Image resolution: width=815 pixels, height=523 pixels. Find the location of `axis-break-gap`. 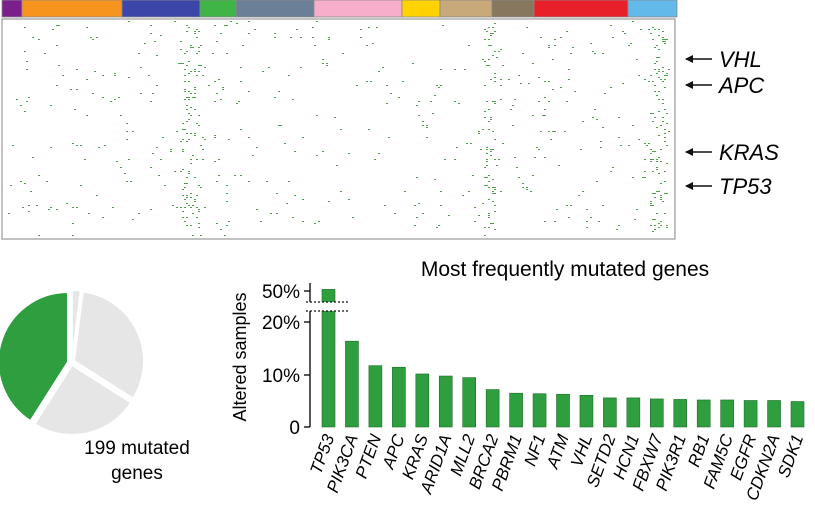

axis-break-gap is located at coordinates (327, 306).